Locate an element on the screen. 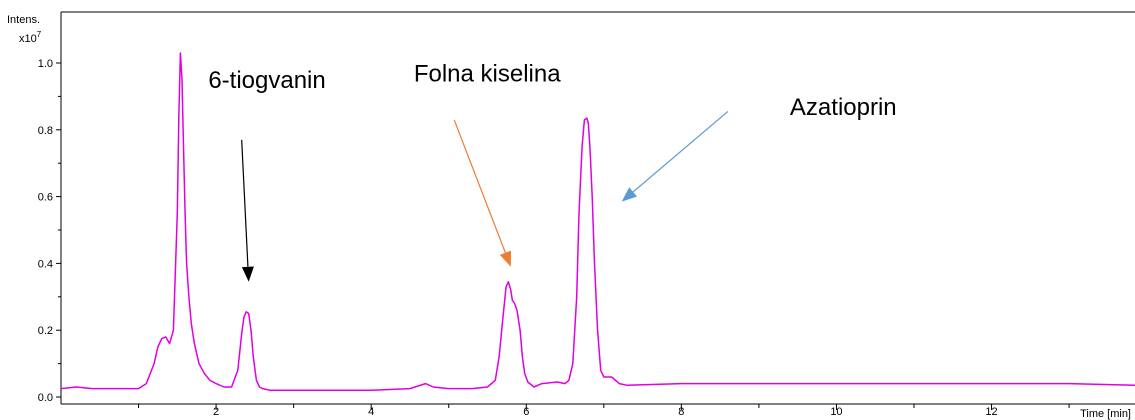 The width and height of the screenshot is (1135, 420). peak-annotation-label: 6-tiogvanin is located at coordinates (266, 80).